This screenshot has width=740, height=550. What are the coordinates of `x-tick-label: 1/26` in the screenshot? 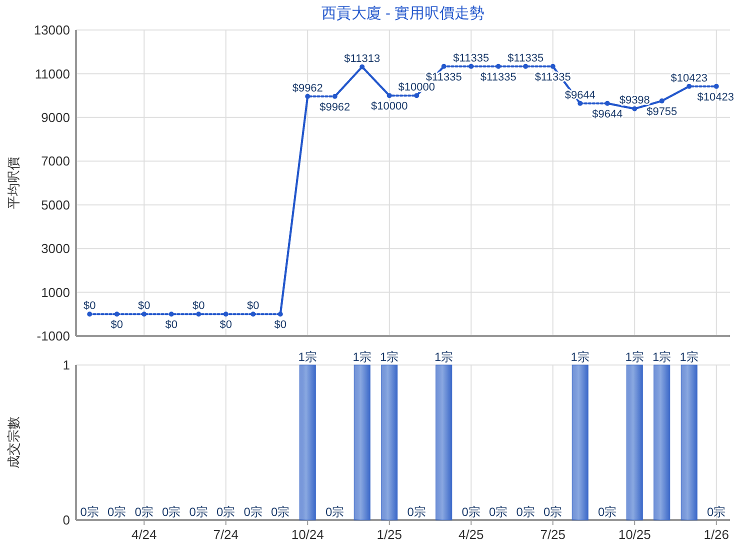 It's located at (717, 534).